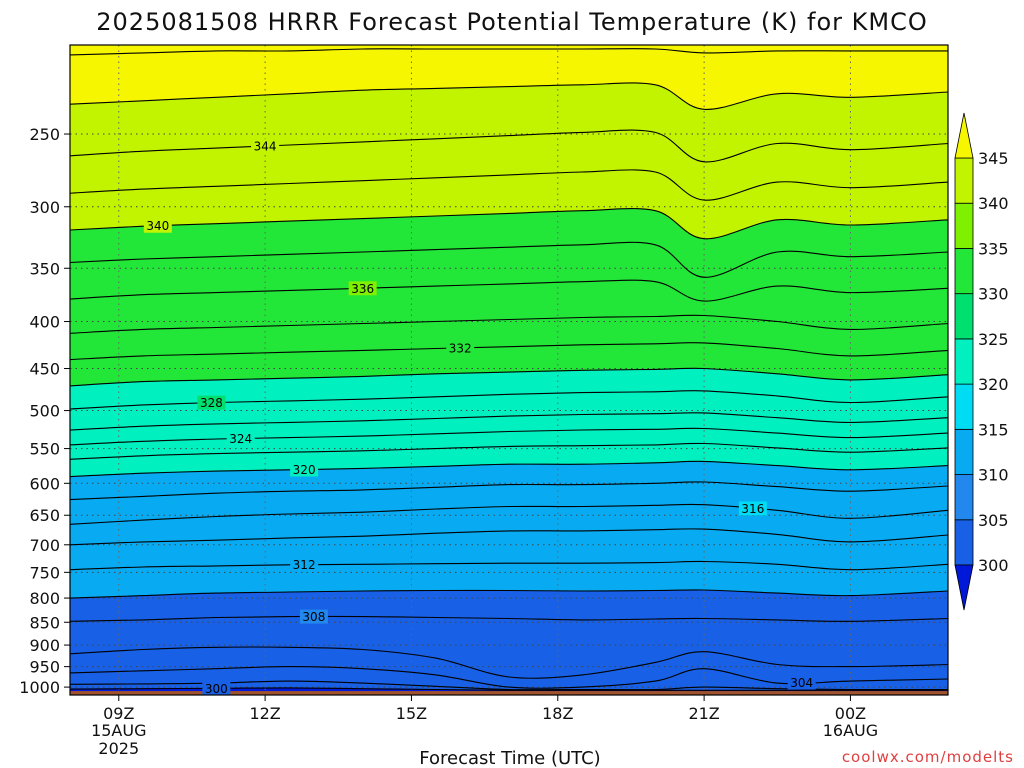  I want to click on y-tick-label-850: 850, so click(44, 622).